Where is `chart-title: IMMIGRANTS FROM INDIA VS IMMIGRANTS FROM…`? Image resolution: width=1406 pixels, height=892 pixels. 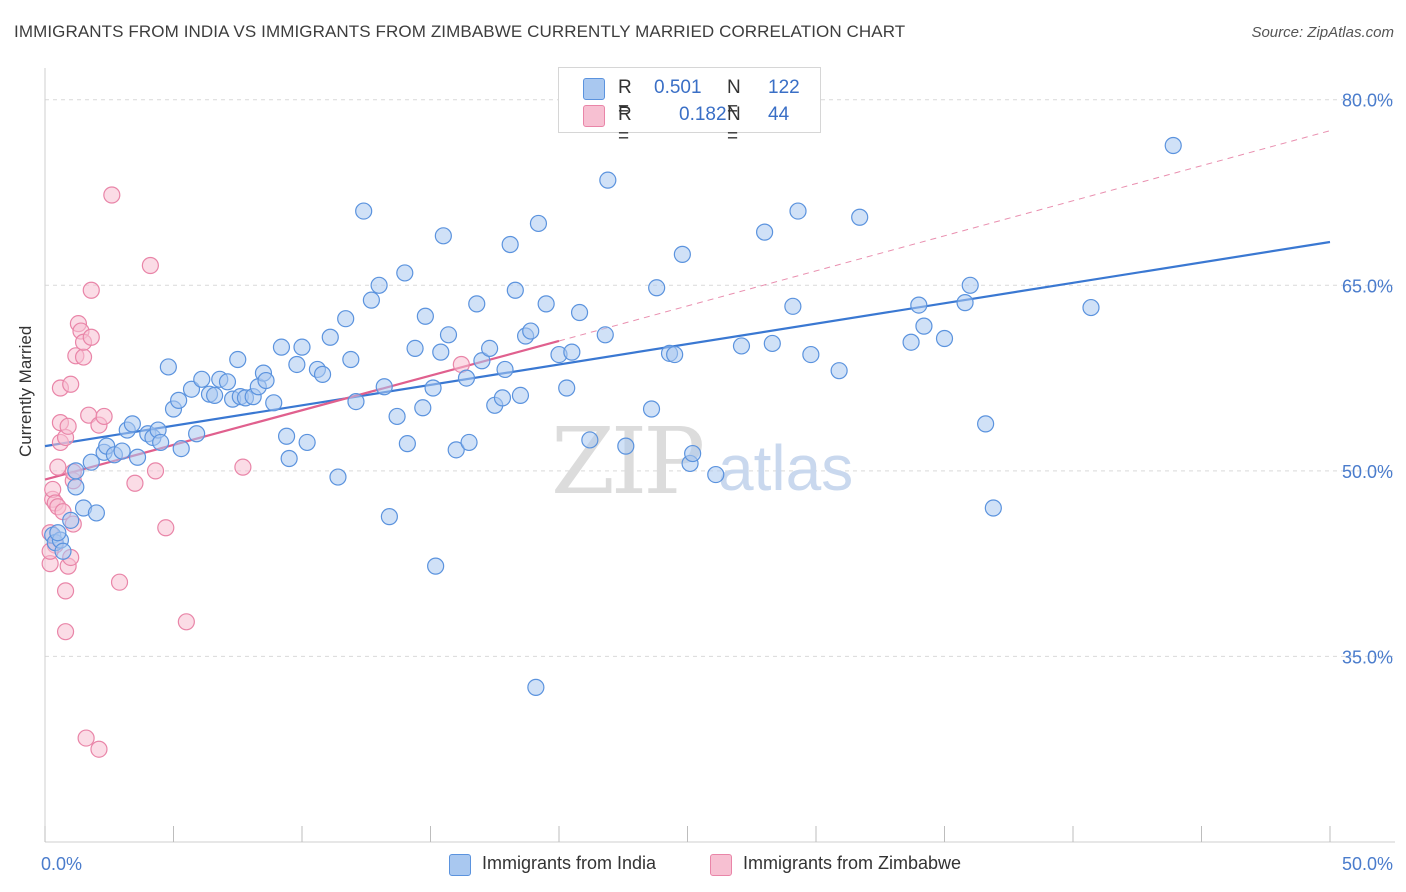
chart-title: IMMIGRANTS FROM INDIA VS IMMIGRANTS FROM… is located at coordinates (460, 31).